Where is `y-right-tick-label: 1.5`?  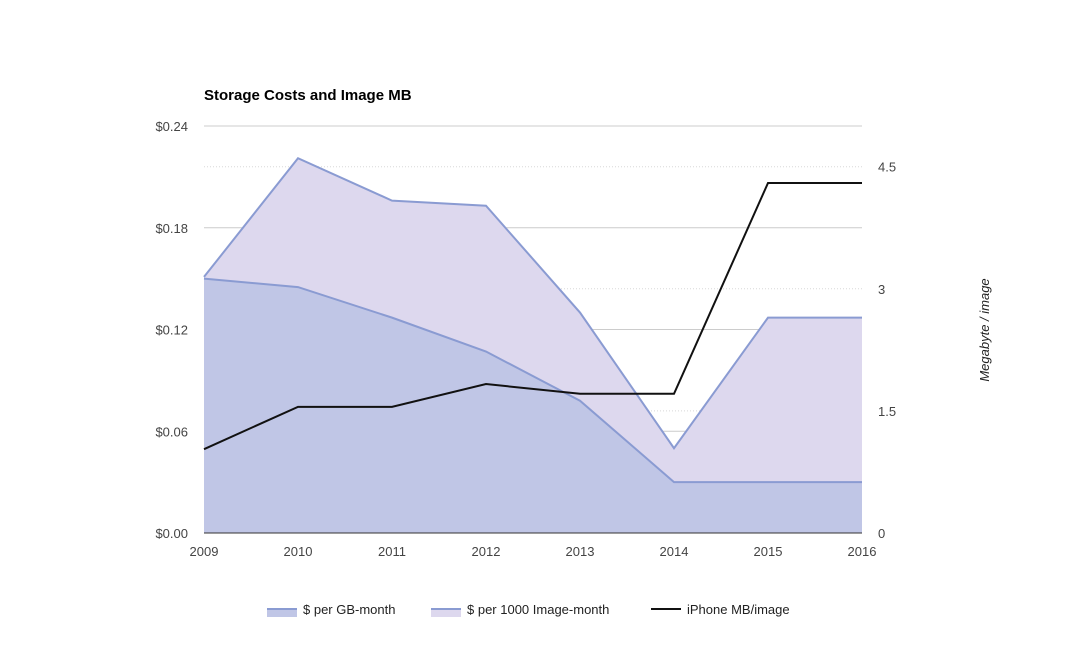
y-right-tick-label: 1.5 is located at coordinates (887, 411).